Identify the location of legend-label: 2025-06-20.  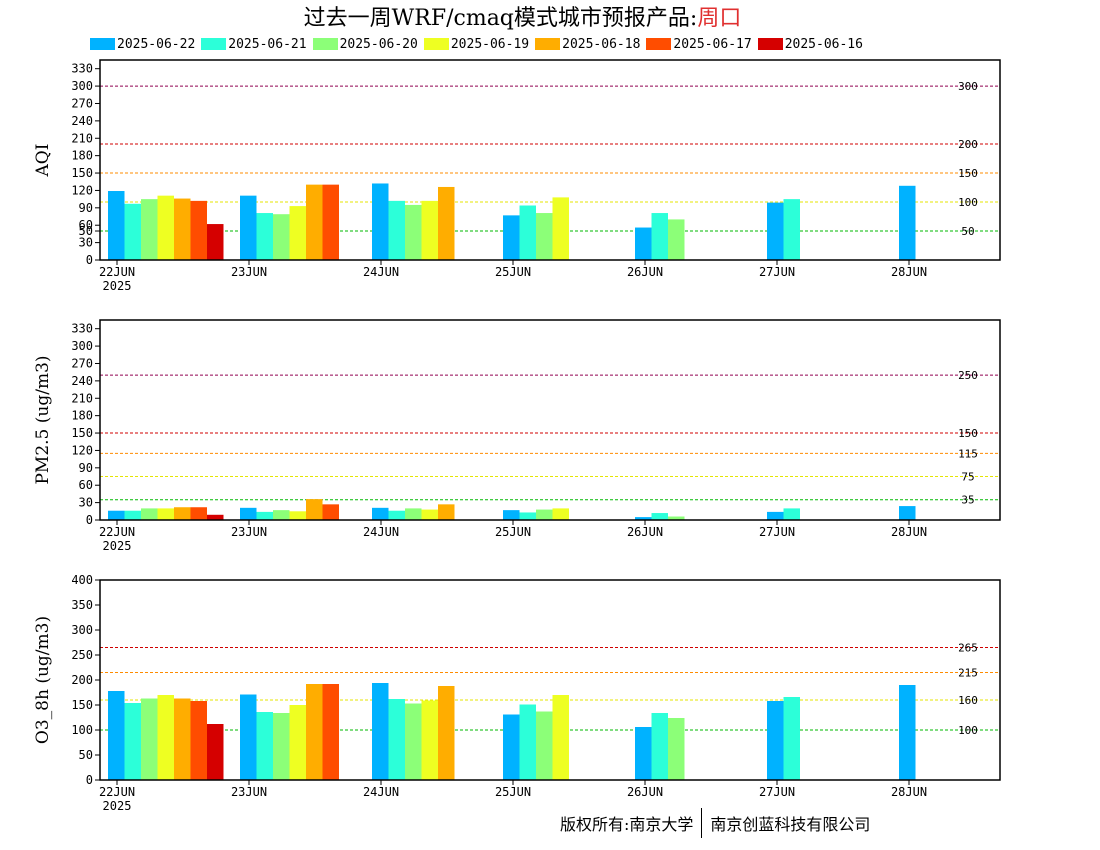
(378, 44).